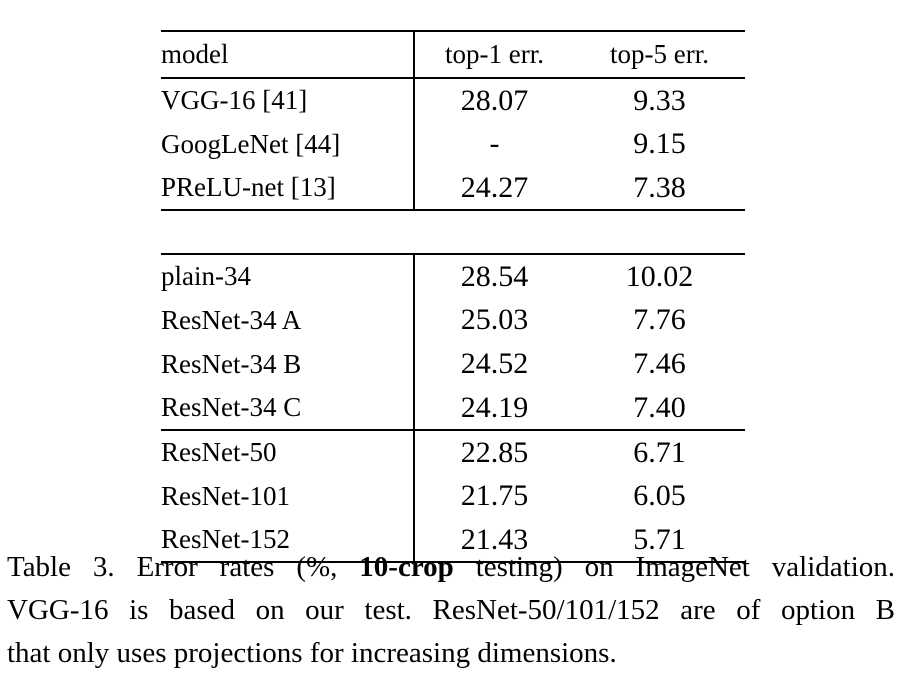 This screenshot has width=909, height=680. I want to click on table-row: plain-34 28.54 10.02, so click(453, 276).